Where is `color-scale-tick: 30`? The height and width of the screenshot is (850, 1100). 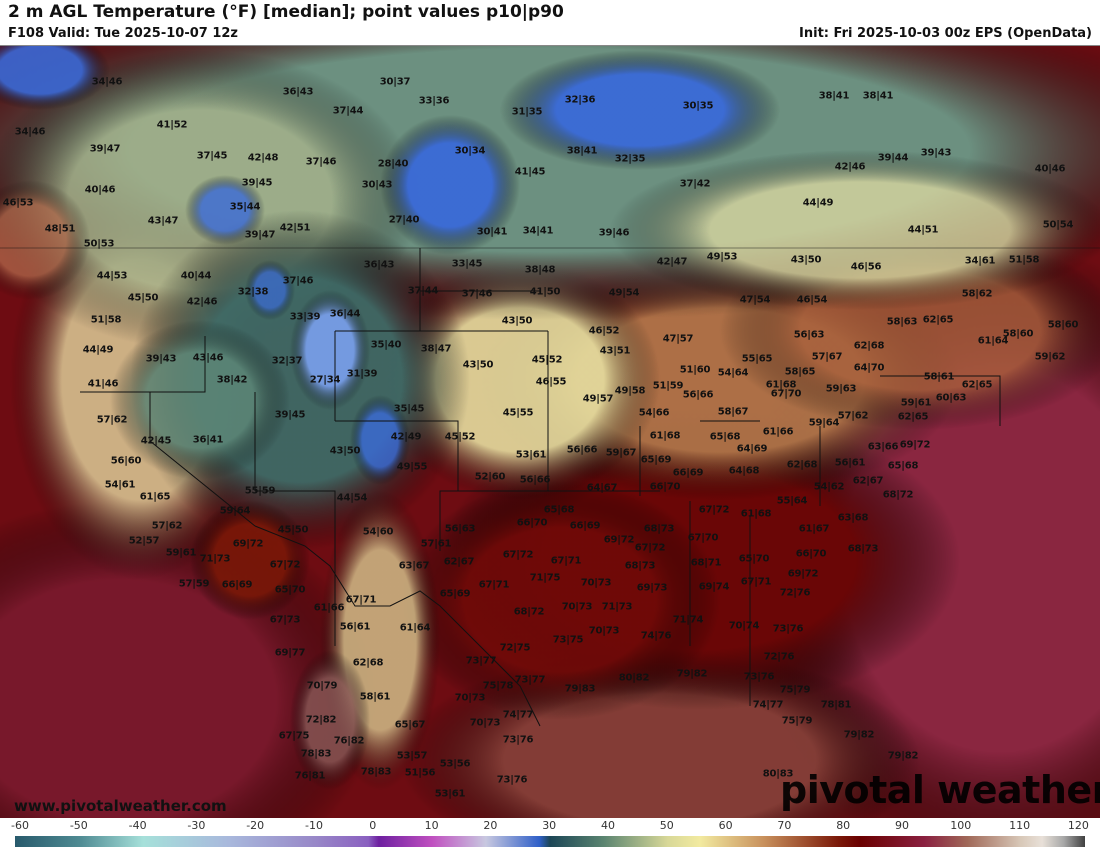
color-scale-tick: 30 is located at coordinates (549, 825).